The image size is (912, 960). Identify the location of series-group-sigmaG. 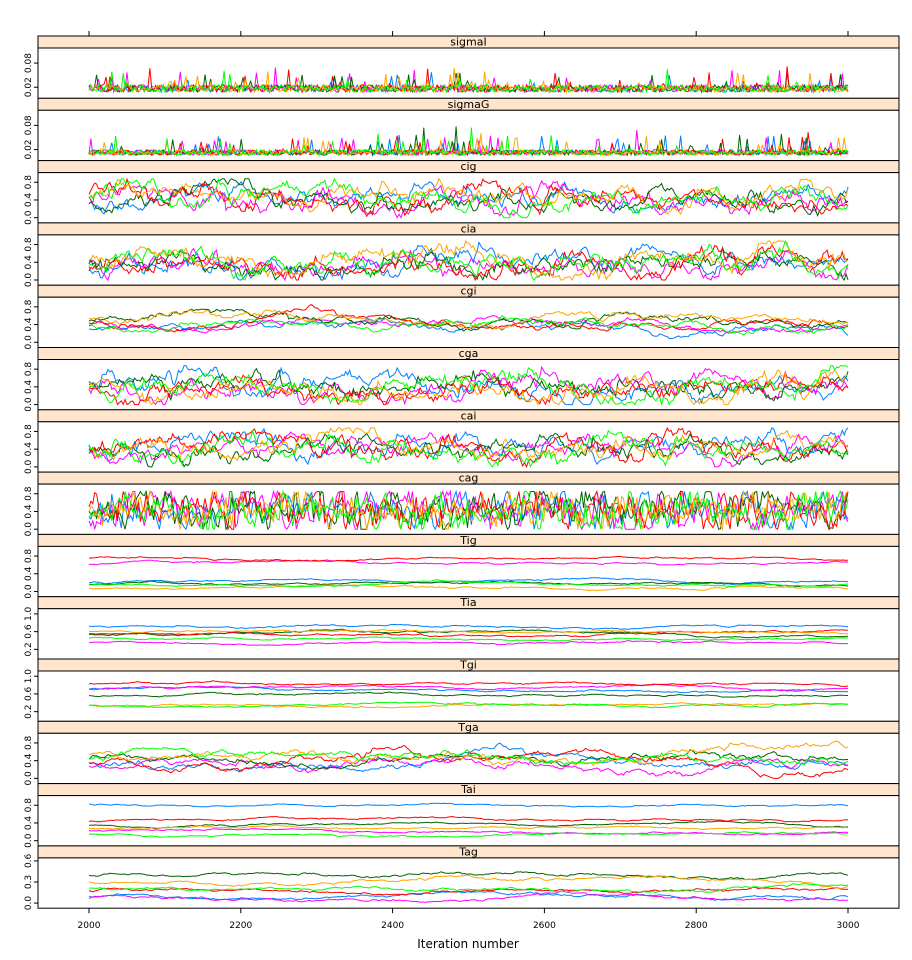
(468, 141).